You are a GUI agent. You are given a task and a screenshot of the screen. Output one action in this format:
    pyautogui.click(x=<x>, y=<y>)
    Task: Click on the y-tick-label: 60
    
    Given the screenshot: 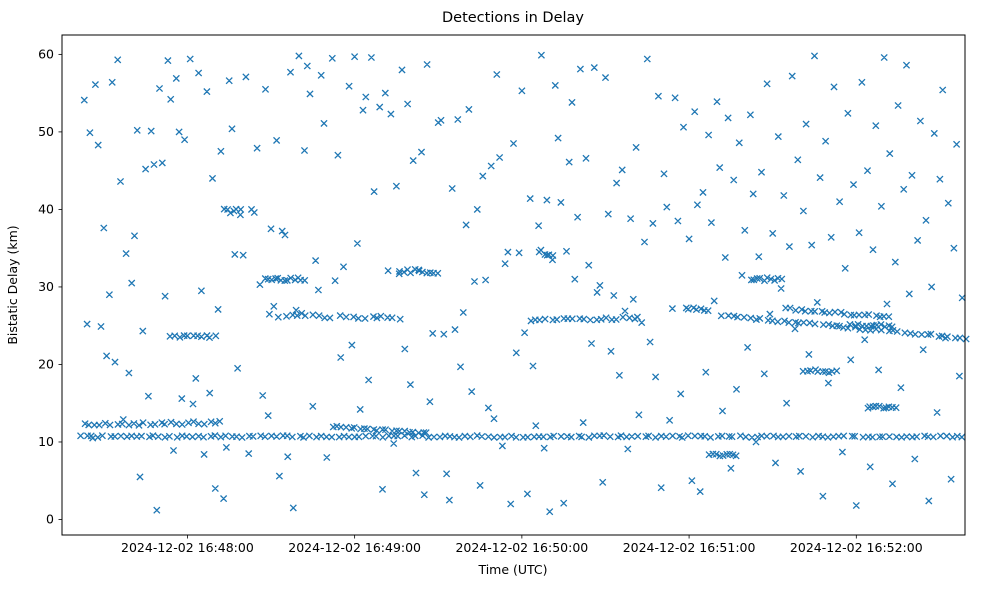 What is the action you would take?
    pyautogui.click(x=46, y=53)
    